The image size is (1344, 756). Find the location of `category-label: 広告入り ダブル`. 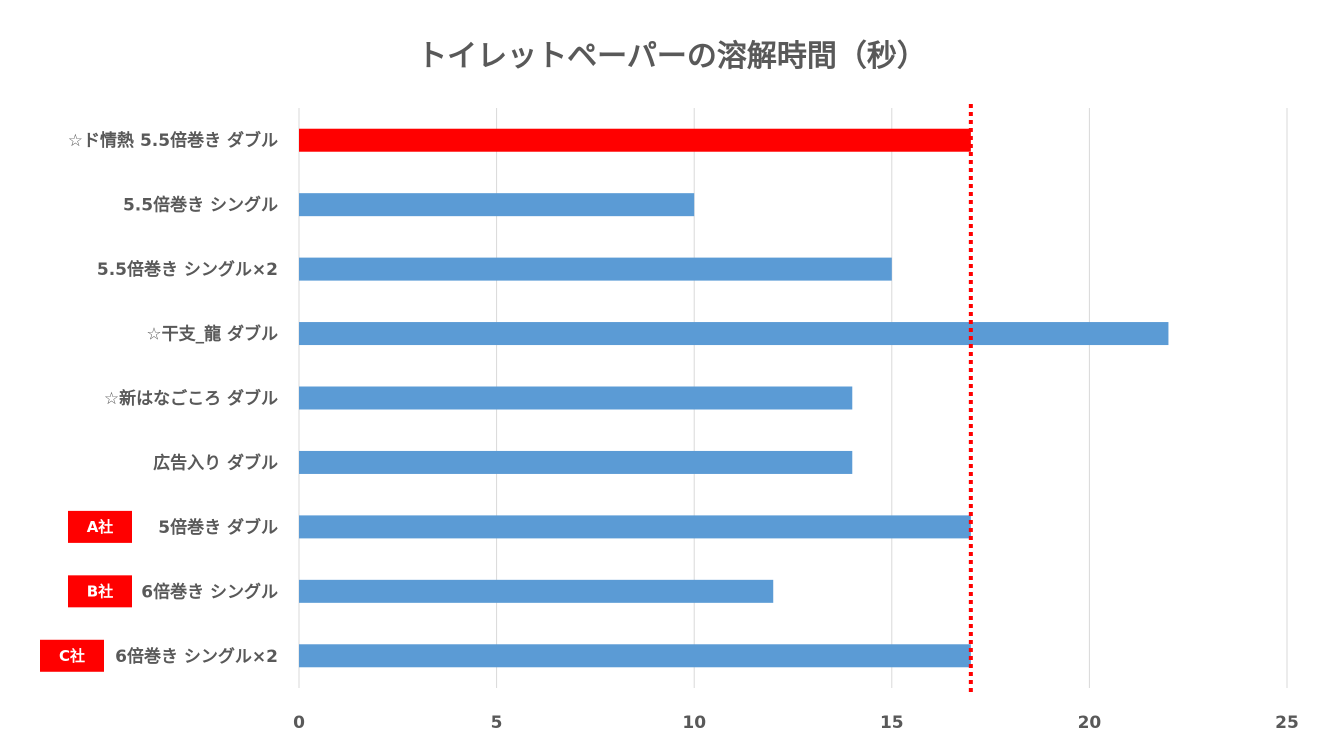

category-label: 広告入り ダブル is located at coordinates (215, 462).